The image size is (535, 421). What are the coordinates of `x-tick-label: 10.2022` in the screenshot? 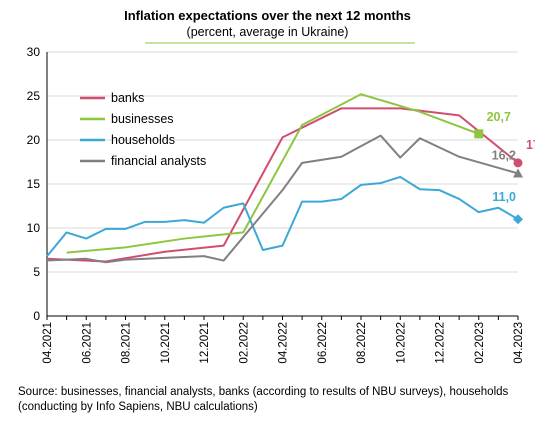 It's located at (401, 343).